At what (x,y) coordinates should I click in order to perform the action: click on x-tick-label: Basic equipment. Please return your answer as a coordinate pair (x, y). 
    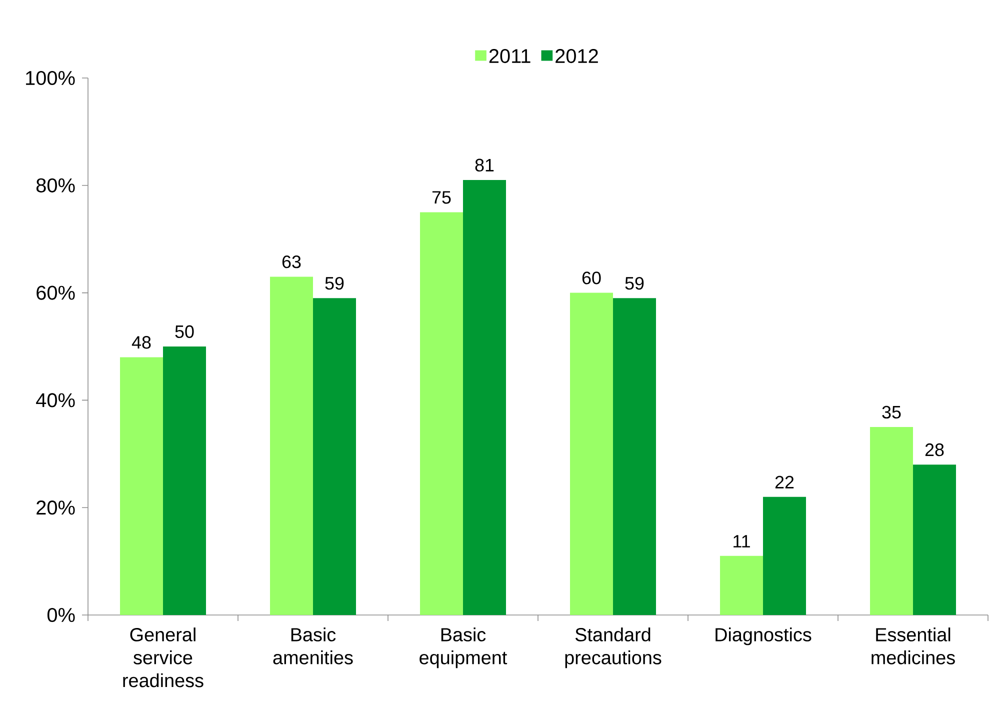
    Looking at the image, I should click on (464, 648).